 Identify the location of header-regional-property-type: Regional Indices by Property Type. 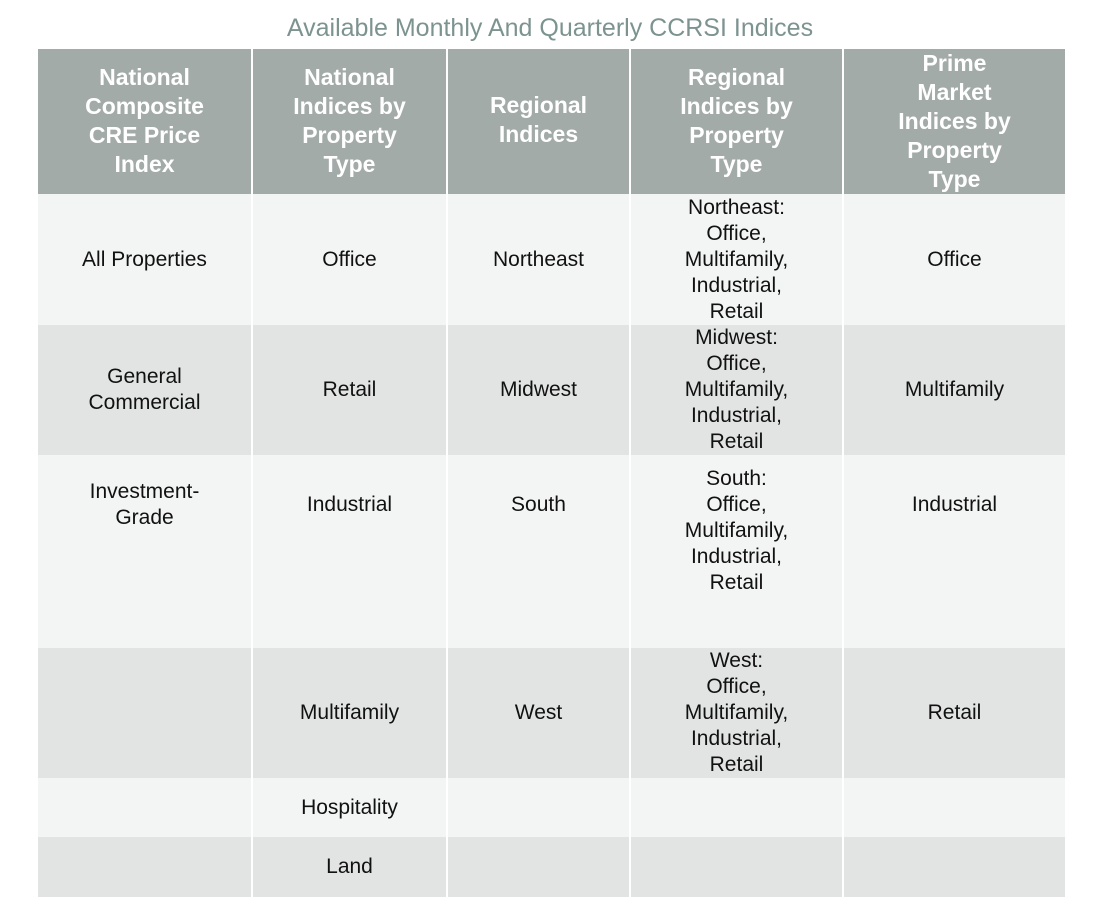
(736, 121).